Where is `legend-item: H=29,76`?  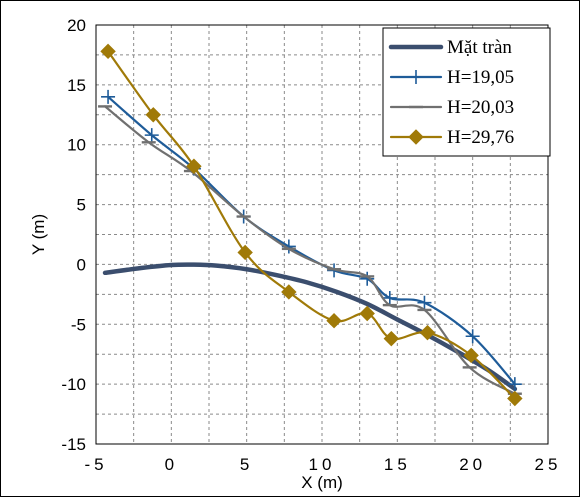 legend-item: H=29,76 is located at coordinates (451, 137).